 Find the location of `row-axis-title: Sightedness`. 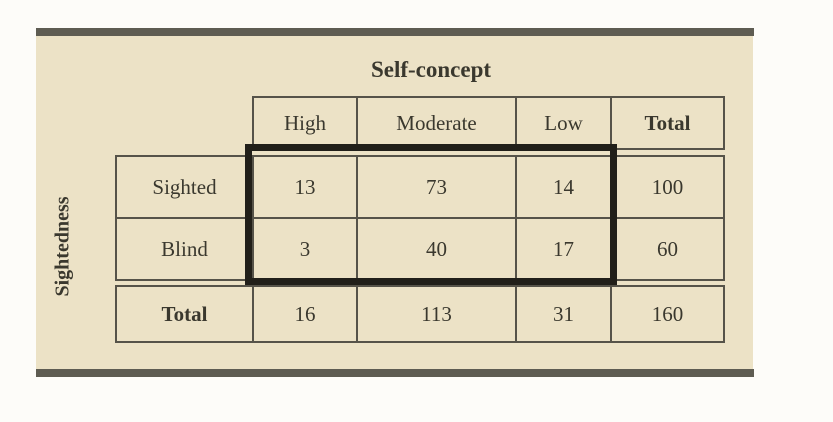

row-axis-title: Sightedness is located at coordinates (63, 246).